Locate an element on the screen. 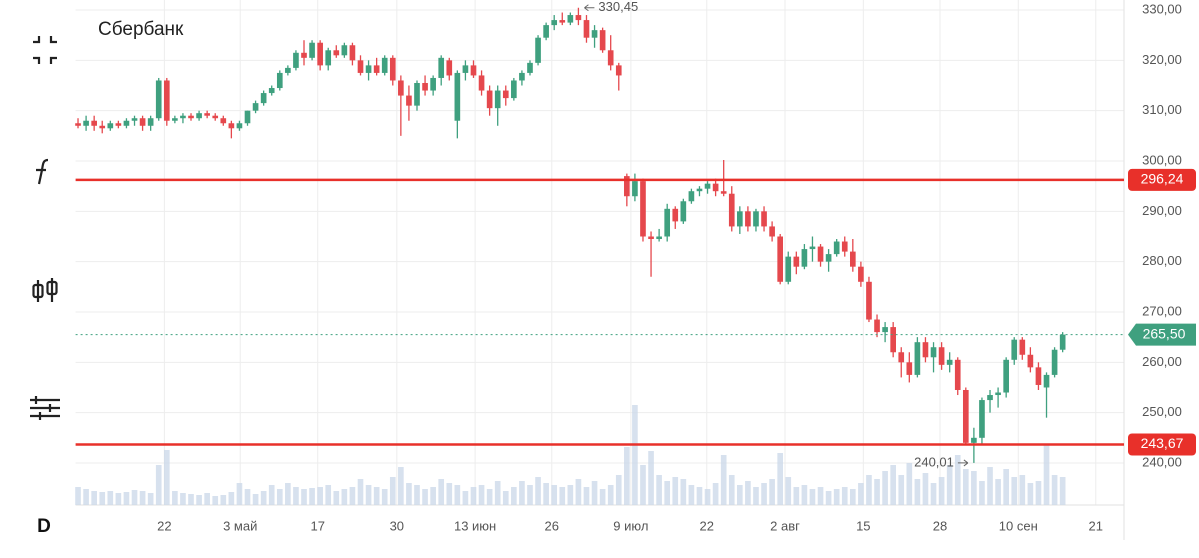 The height and width of the screenshot is (558, 1199). x-tick-label: 3 май is located at coordinates (240, 525).